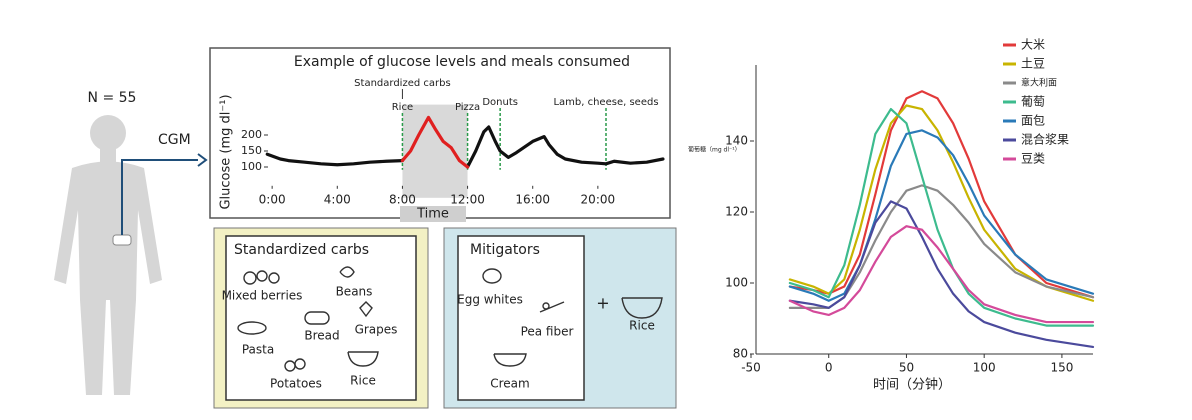  I want to click on y-tick-label: 120, so click(736, 212).